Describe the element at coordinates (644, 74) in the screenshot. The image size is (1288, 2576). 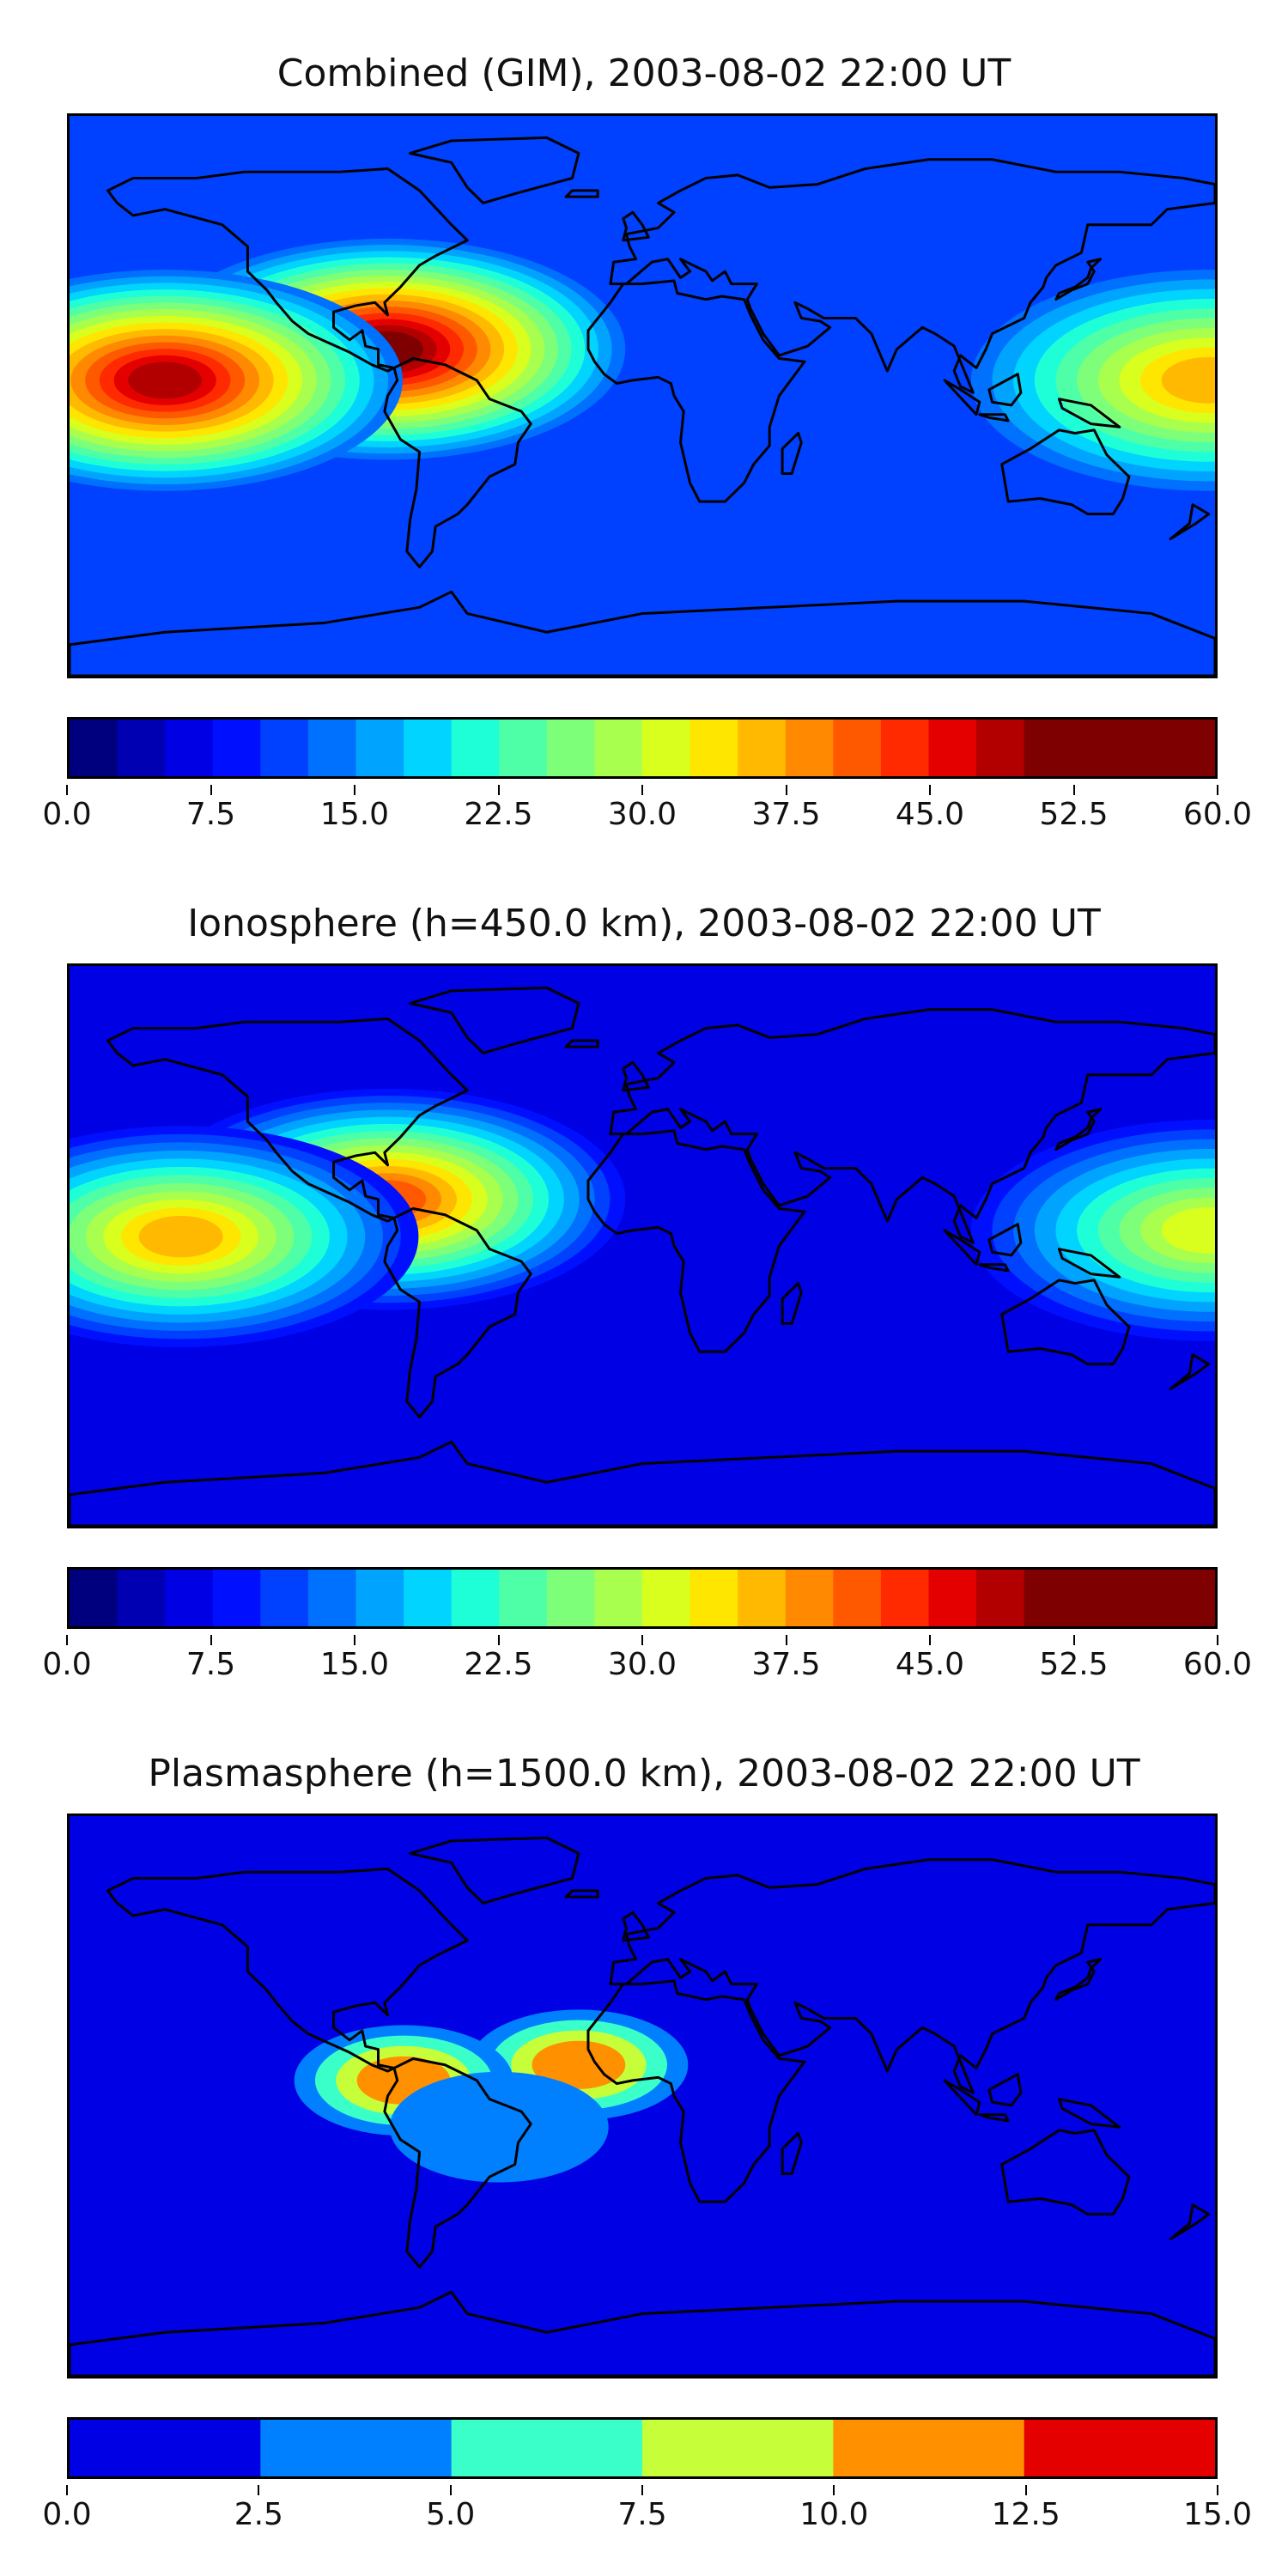
I see `panel-title-combined: Combined (GIM), 2003-08-02 22:00 UT` at that location.